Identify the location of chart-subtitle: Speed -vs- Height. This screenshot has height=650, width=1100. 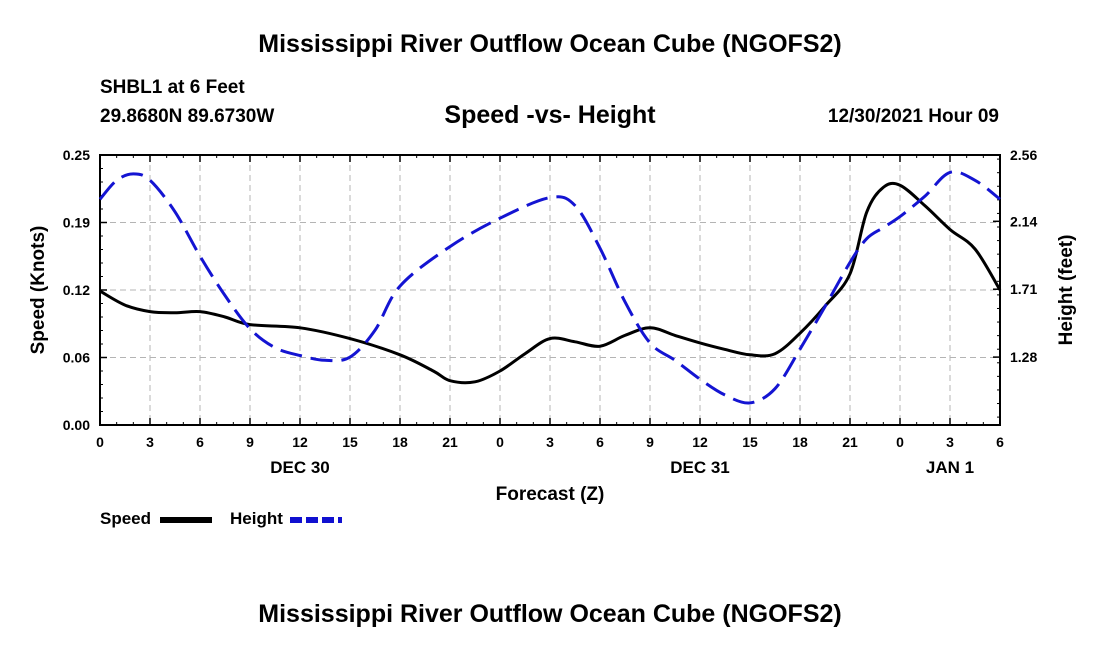
(550, 115).